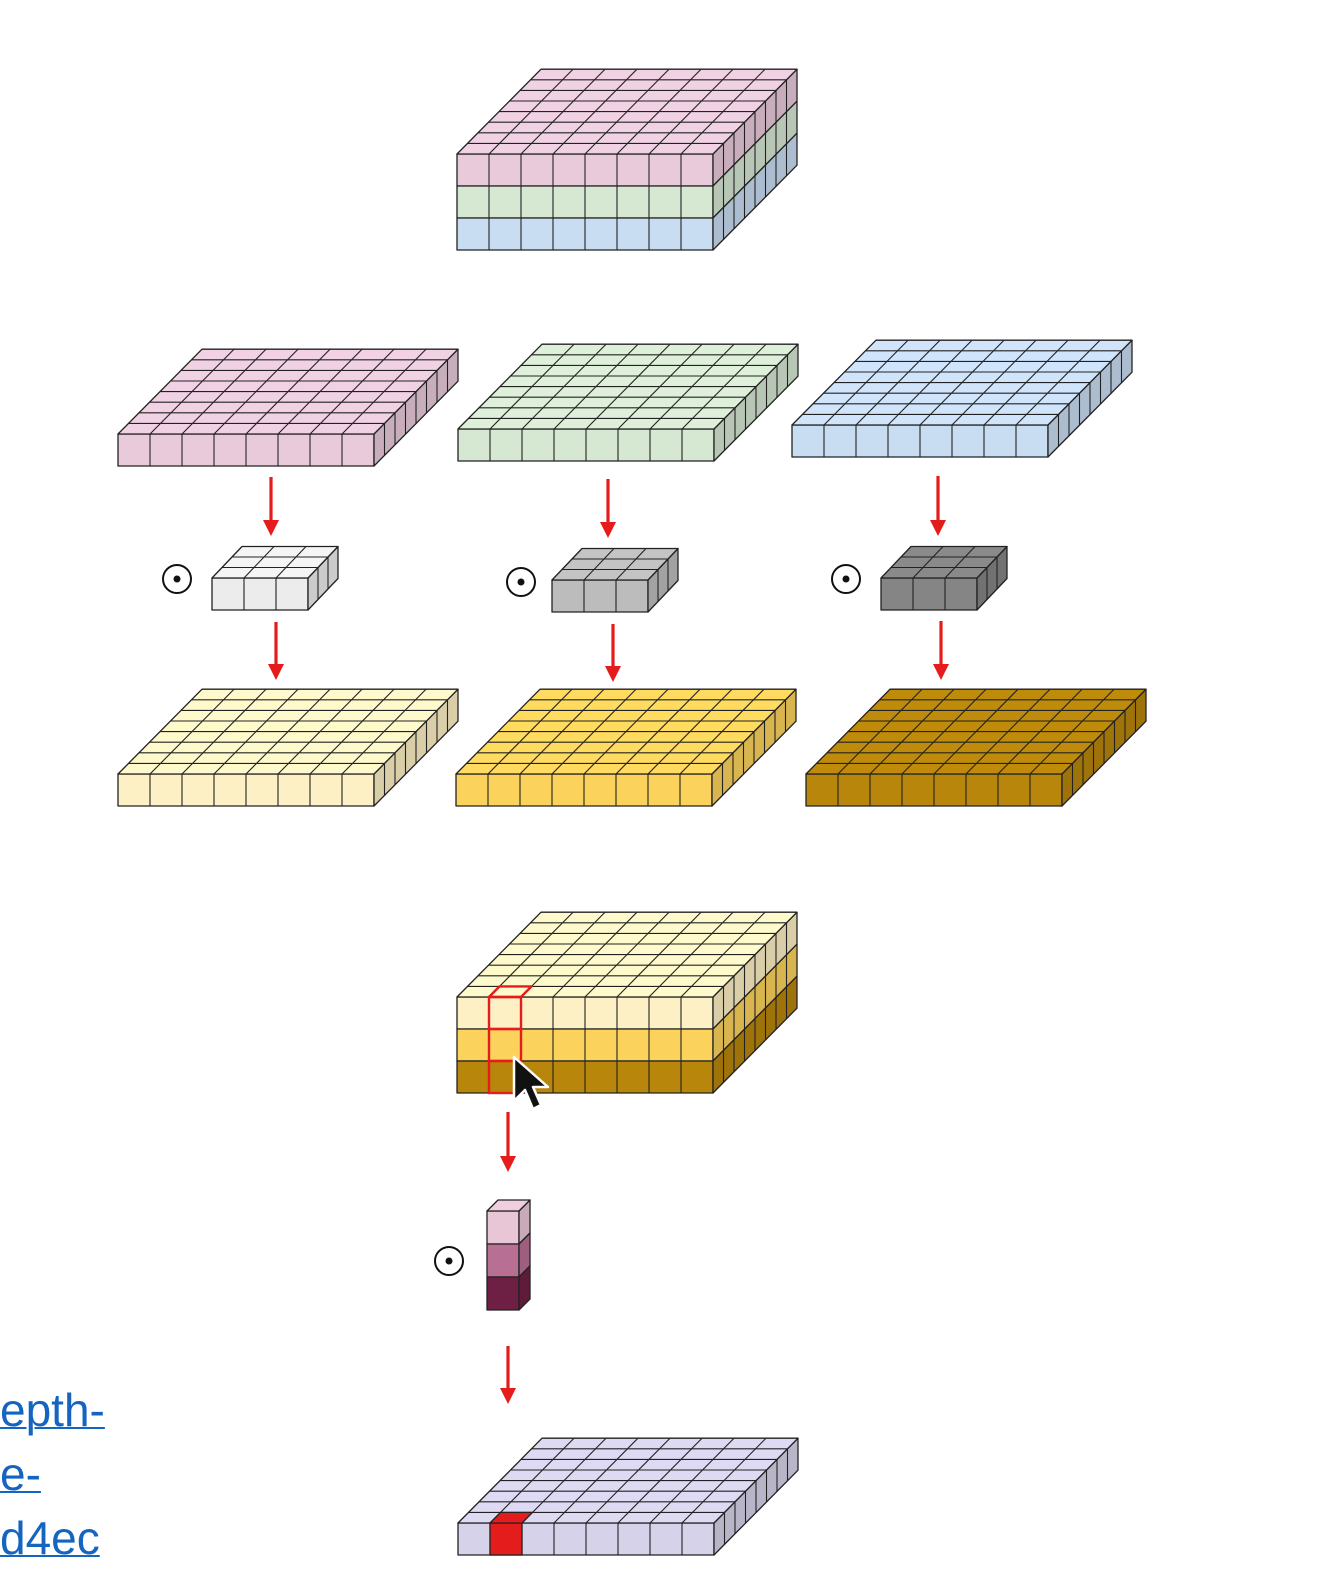  I want to click on output-highlight-top, so click(511, 1517).